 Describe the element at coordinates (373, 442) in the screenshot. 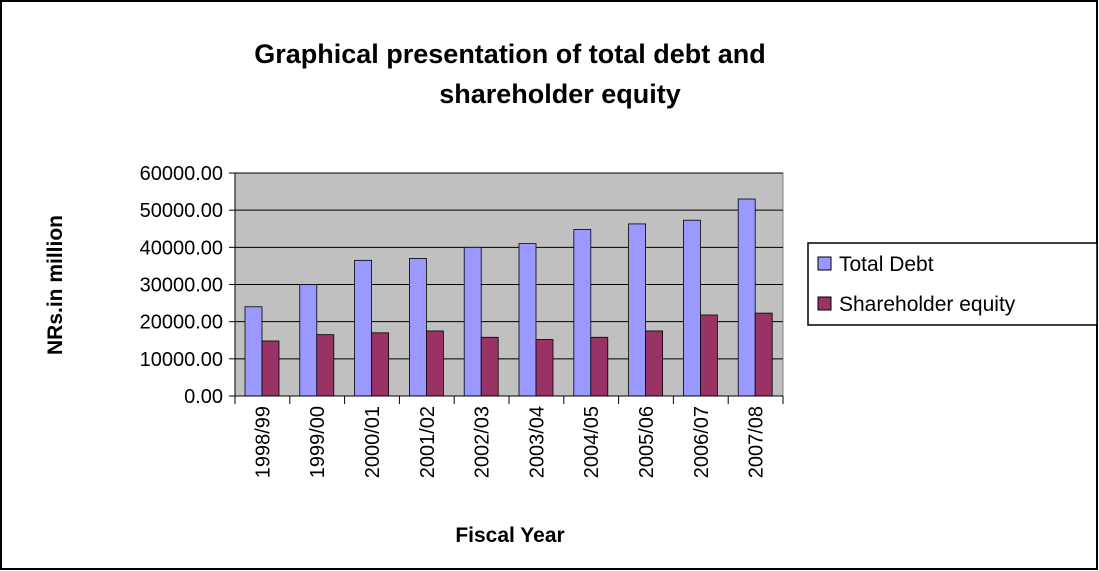

I see `x-tick-label: 2000/01` at that location.